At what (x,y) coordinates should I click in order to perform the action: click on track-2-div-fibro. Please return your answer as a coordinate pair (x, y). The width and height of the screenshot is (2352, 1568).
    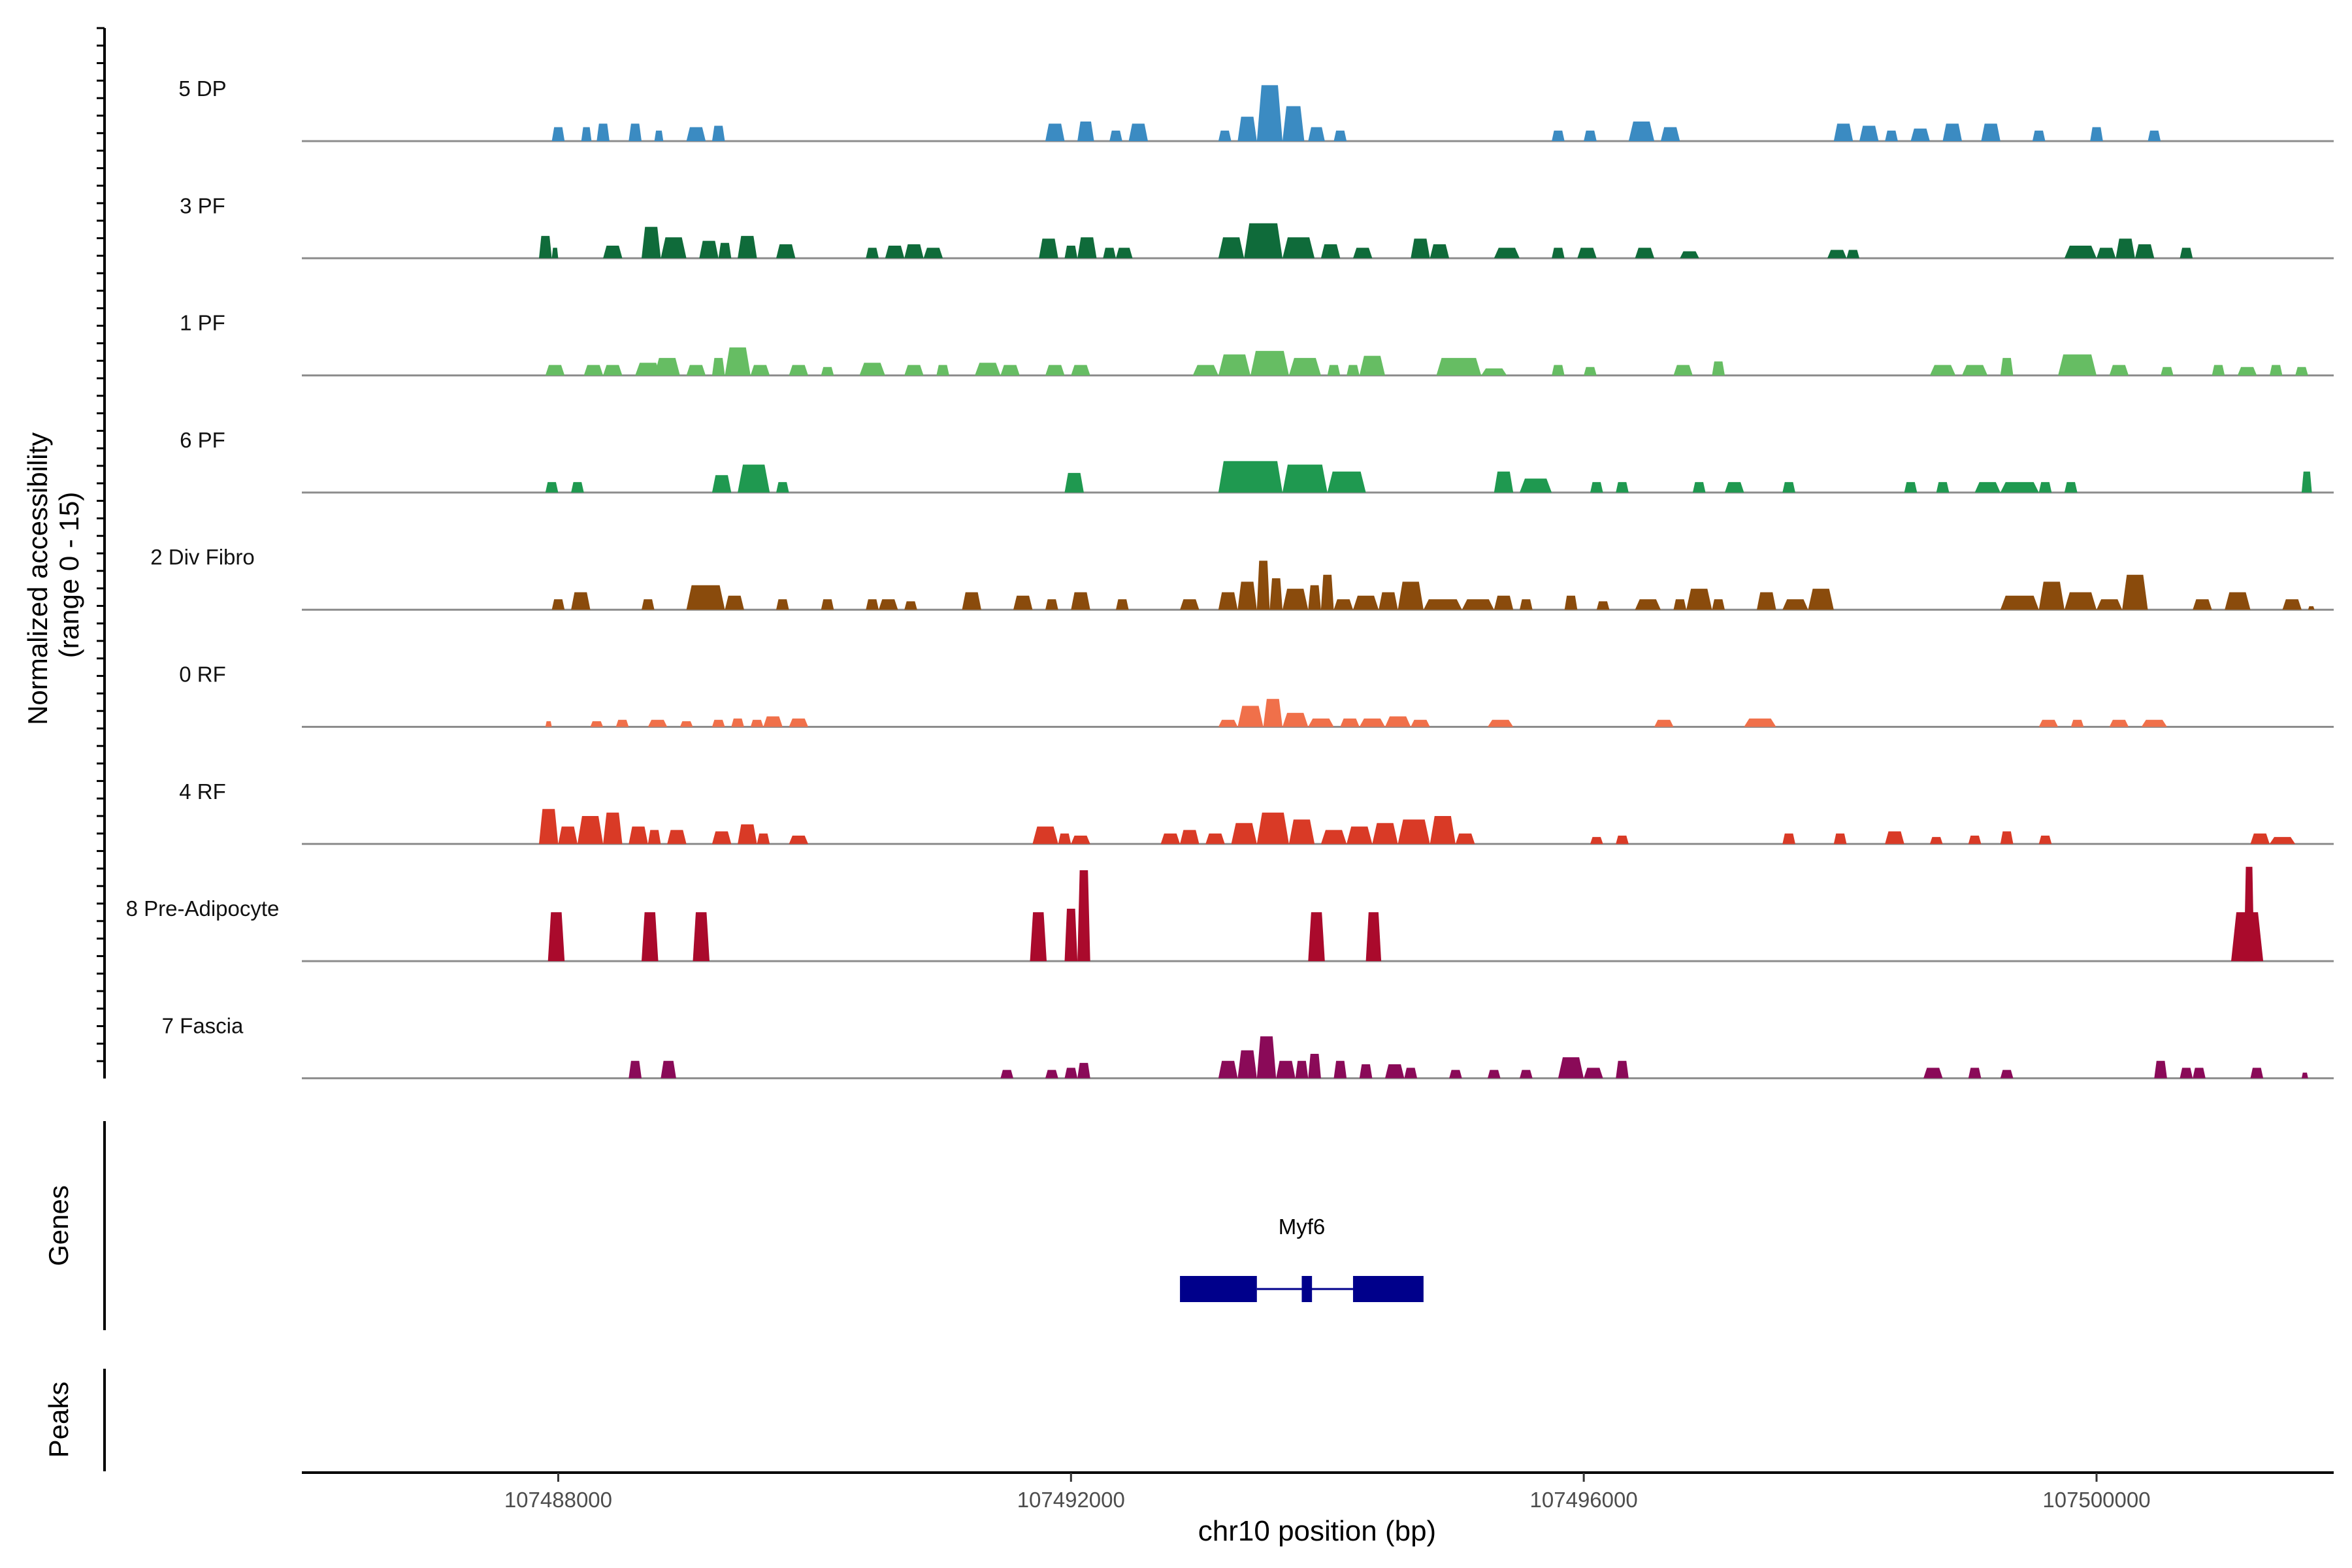
    Looking at the image, I should click on (1318, 586).